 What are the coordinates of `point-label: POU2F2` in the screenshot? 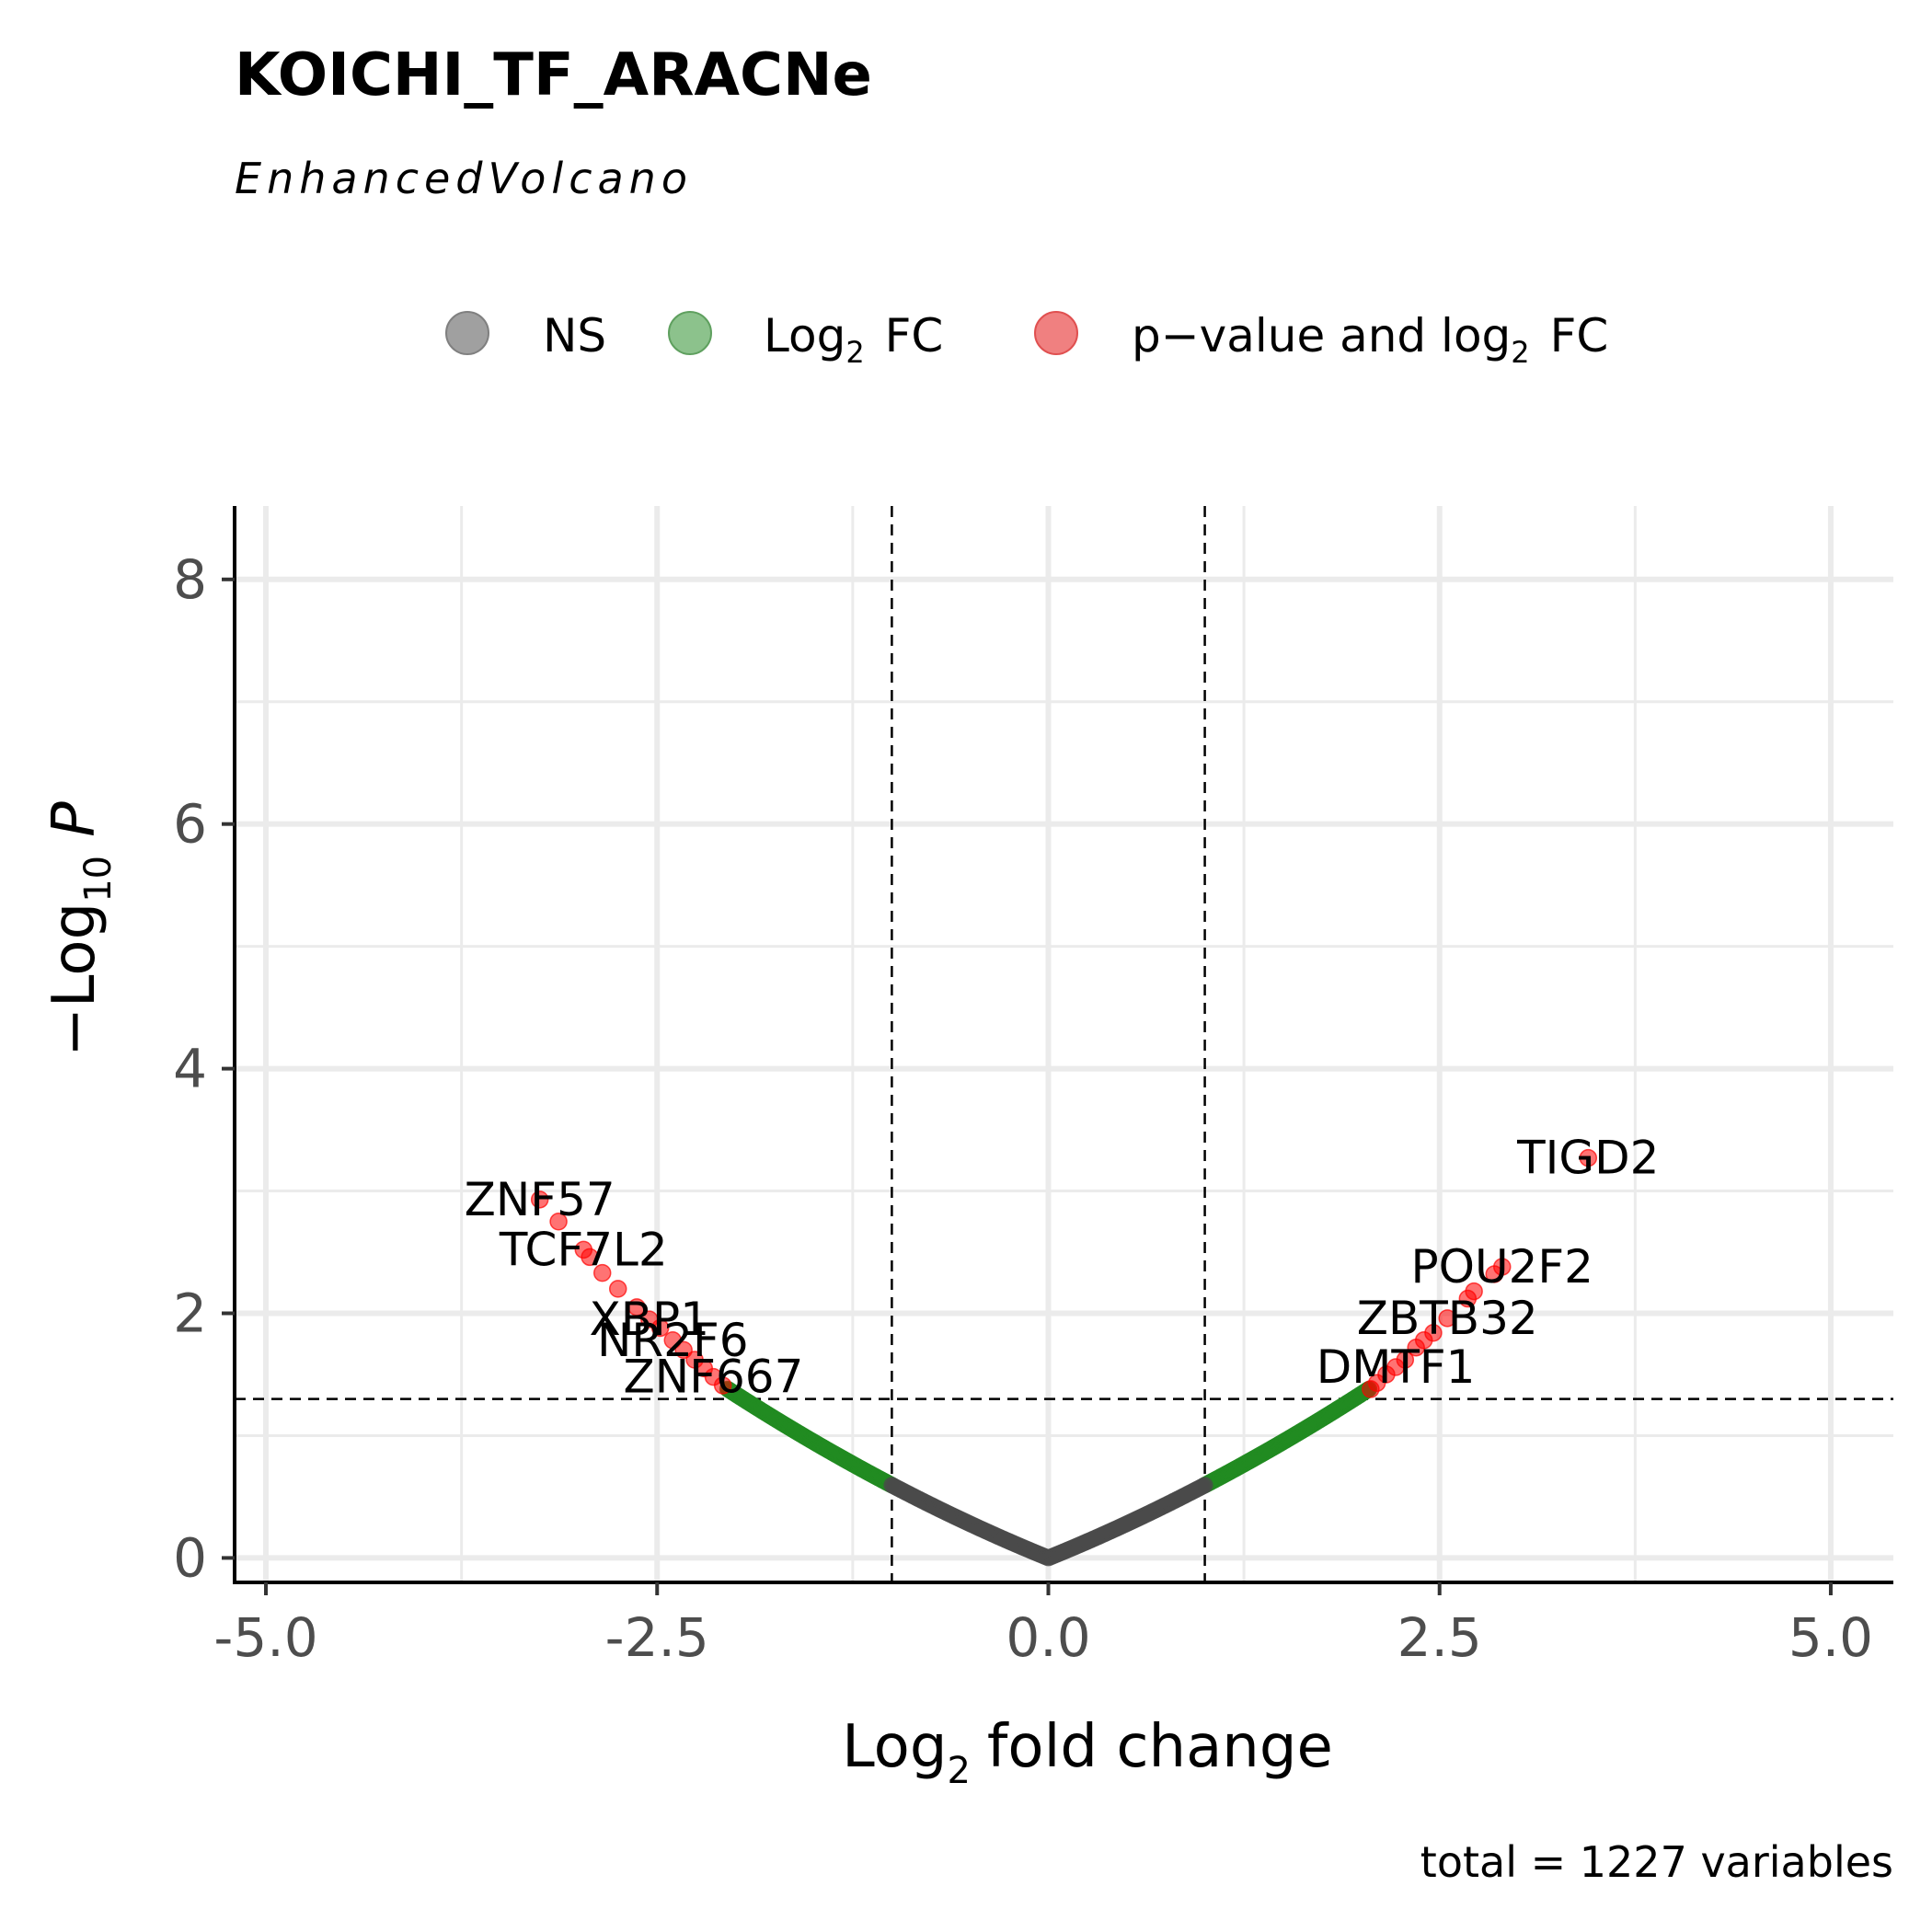 It's located at (1502, 1267).